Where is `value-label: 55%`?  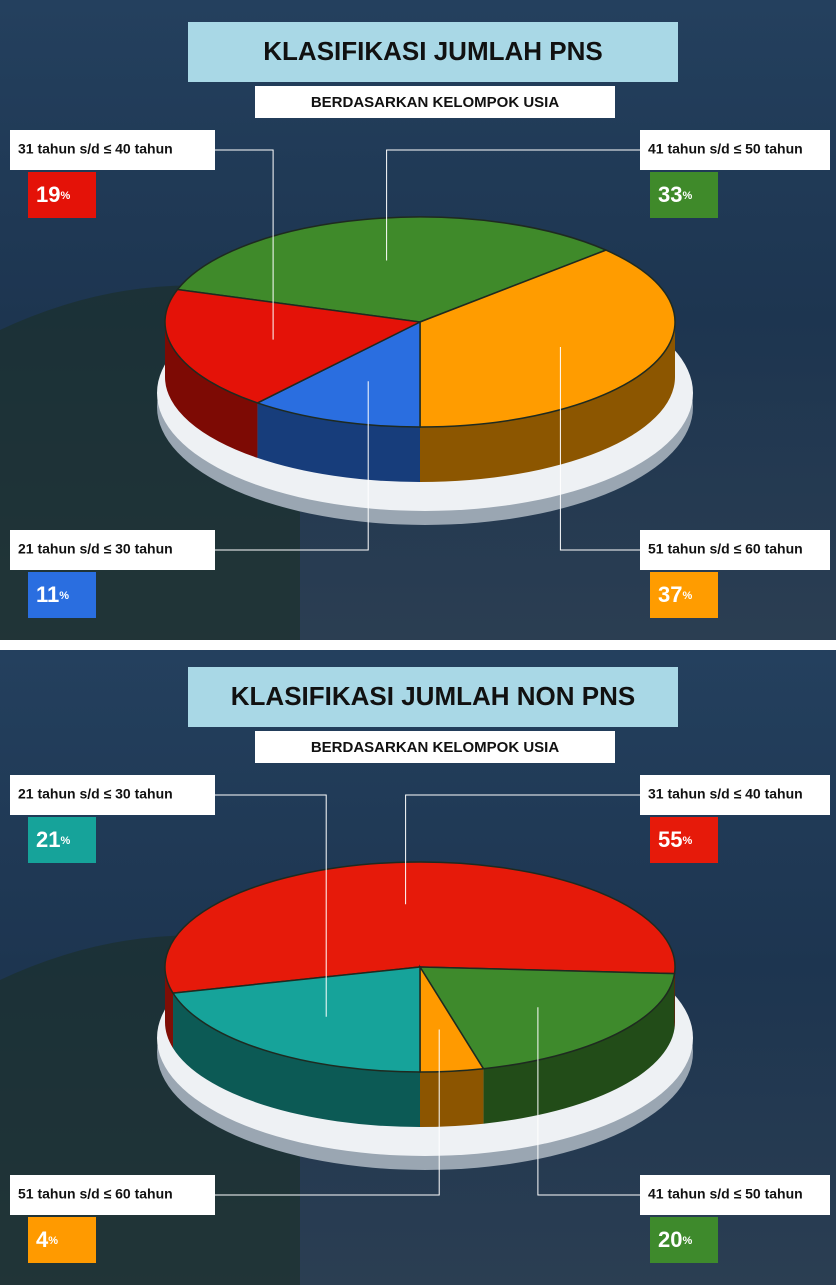
value-label: 55% is located at coordinates (675, 839).